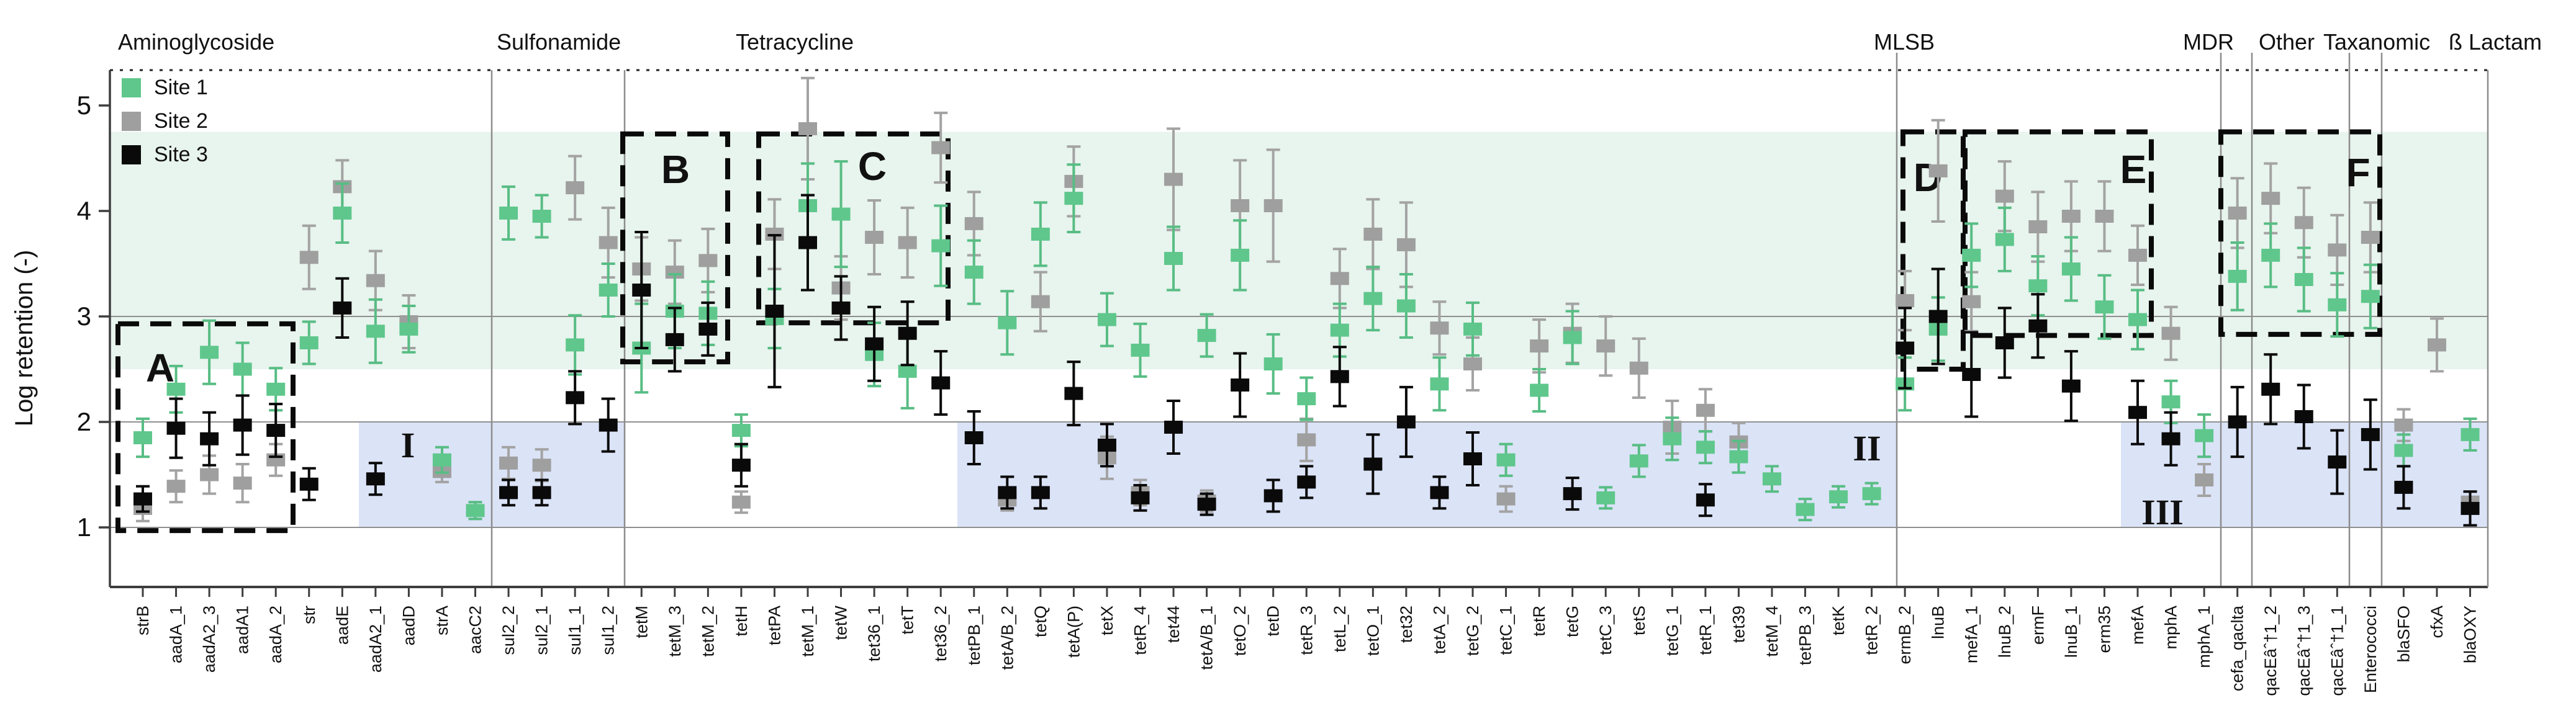 This screenshot has height=721, width=2576. I want to click on data-point-Site1-aadE, so click(342, 213).